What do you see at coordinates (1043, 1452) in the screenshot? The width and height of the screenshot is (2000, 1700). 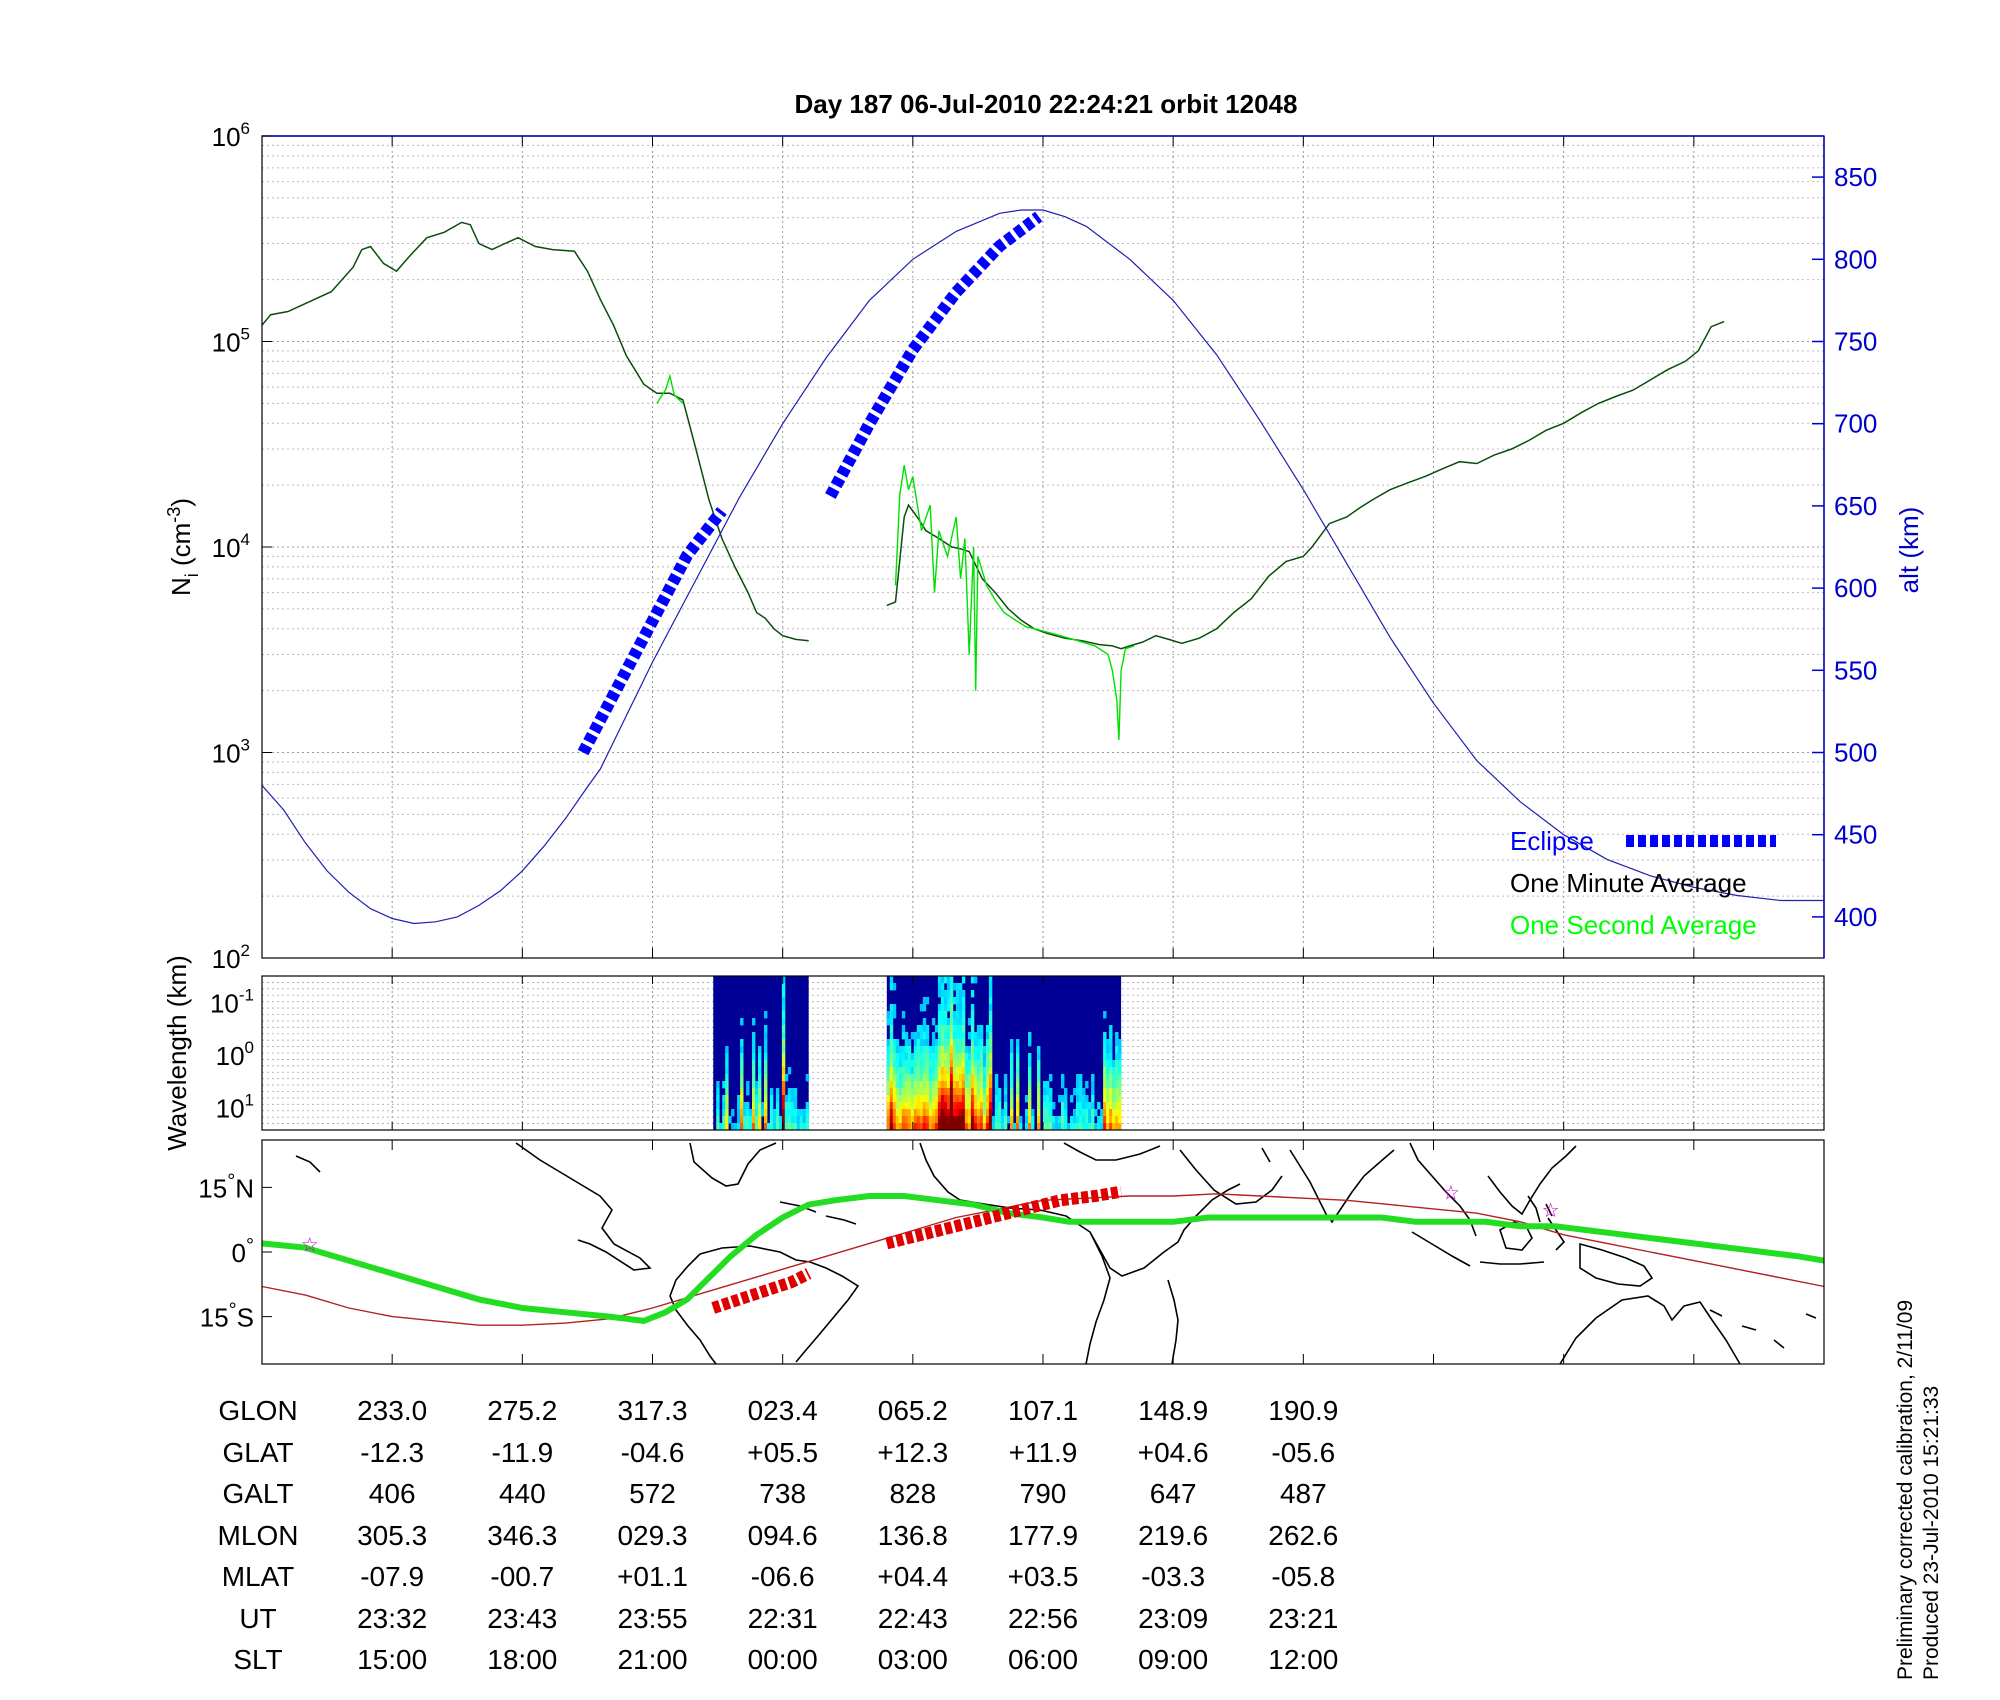 I see `table-cell: +11.9` at bounding box center [1043, 1452].